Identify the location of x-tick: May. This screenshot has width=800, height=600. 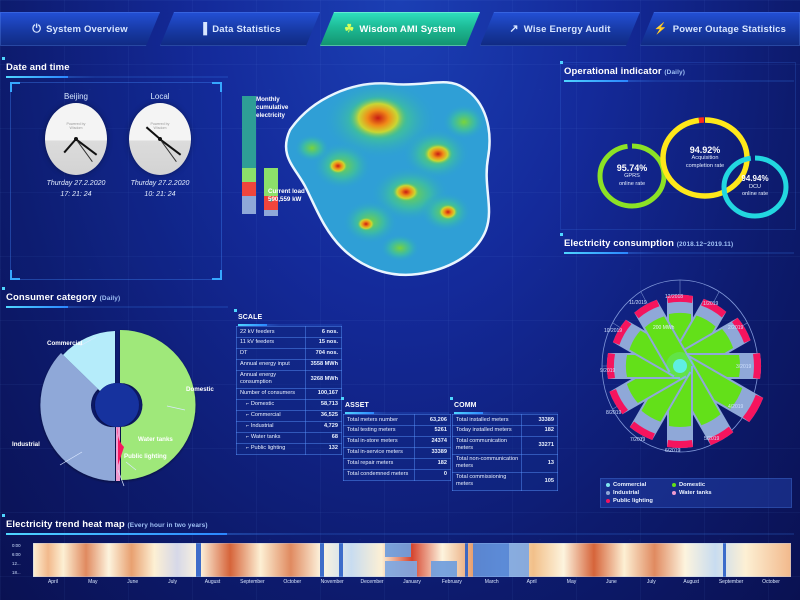
(571, 582).